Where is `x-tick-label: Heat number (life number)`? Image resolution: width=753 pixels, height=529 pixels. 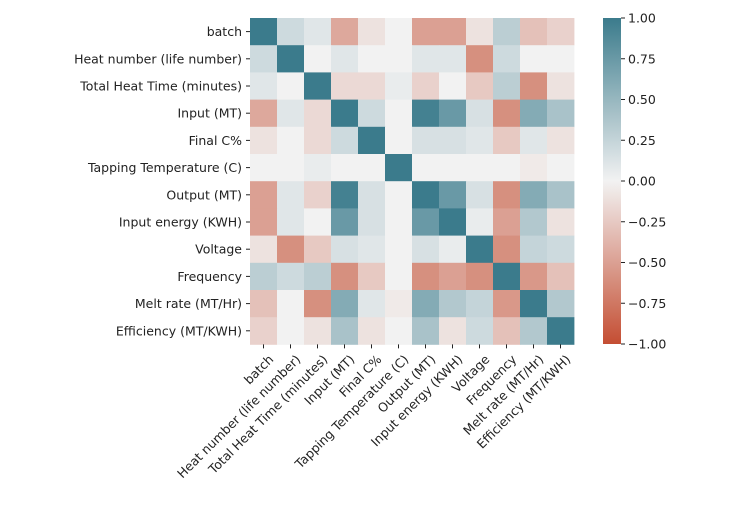
x-tick-label: Heat number (life number) is located at coordinates (238, 416).